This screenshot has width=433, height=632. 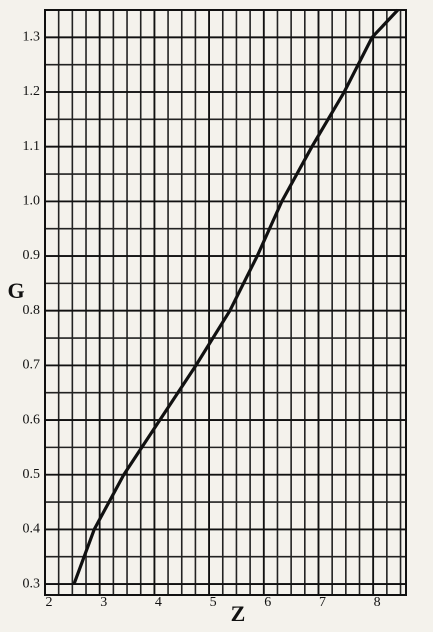 What do you see at coordinates (32, 255) in the screenshot?
I see `y-tick-label: 0.9` at bounding box center [32, 255].